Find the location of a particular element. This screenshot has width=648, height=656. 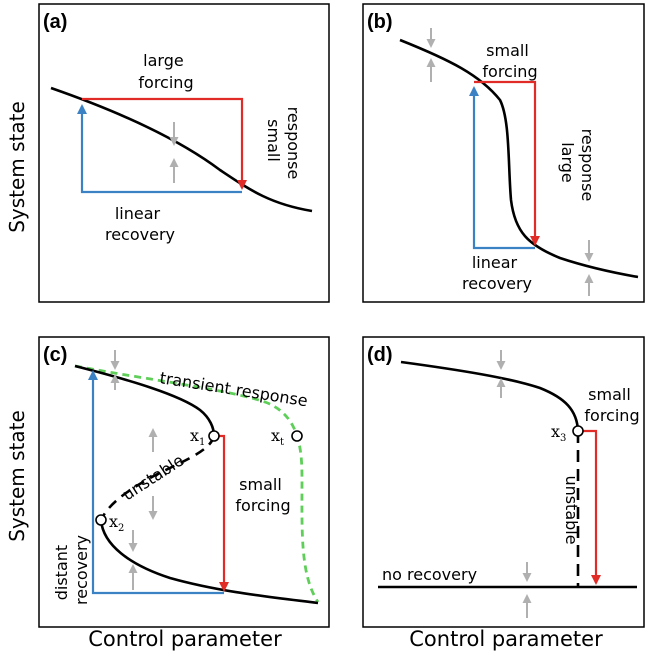

panel-d-forcing-arrow is located at coordinates (589, 507).